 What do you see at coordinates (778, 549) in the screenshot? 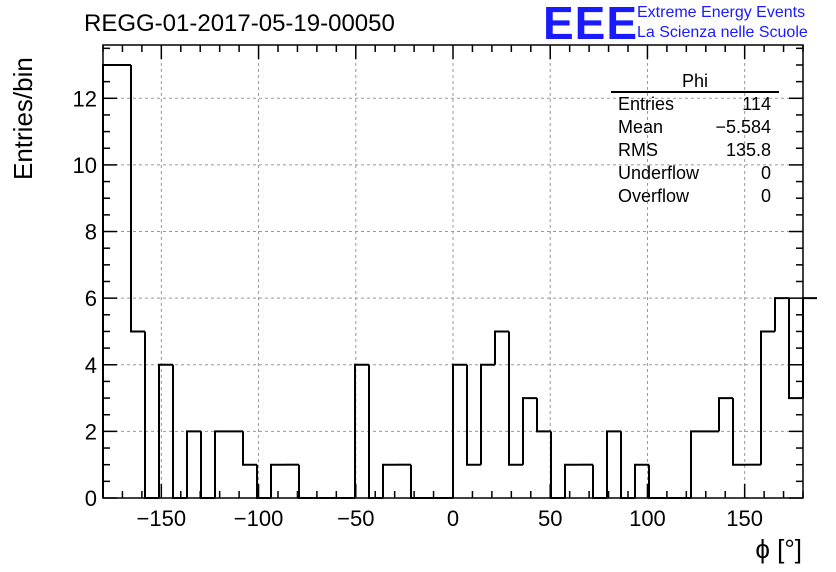
I see `x-axis-label: ϕ [°]` at bounding box center [778, 549].